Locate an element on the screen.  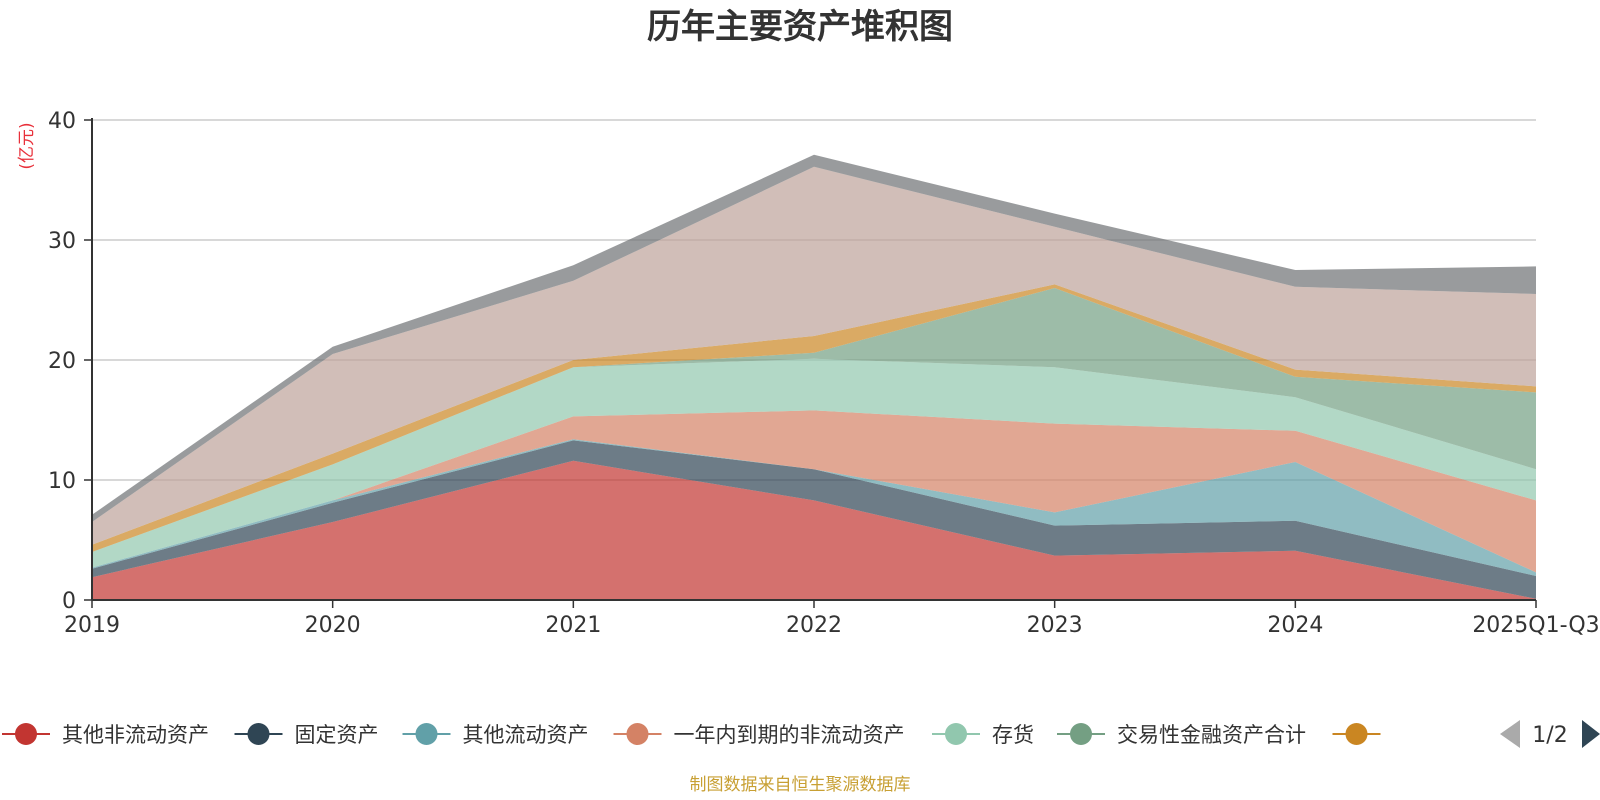
y-axis-unit-label: (亿元) is located at coordinates (27, 145).